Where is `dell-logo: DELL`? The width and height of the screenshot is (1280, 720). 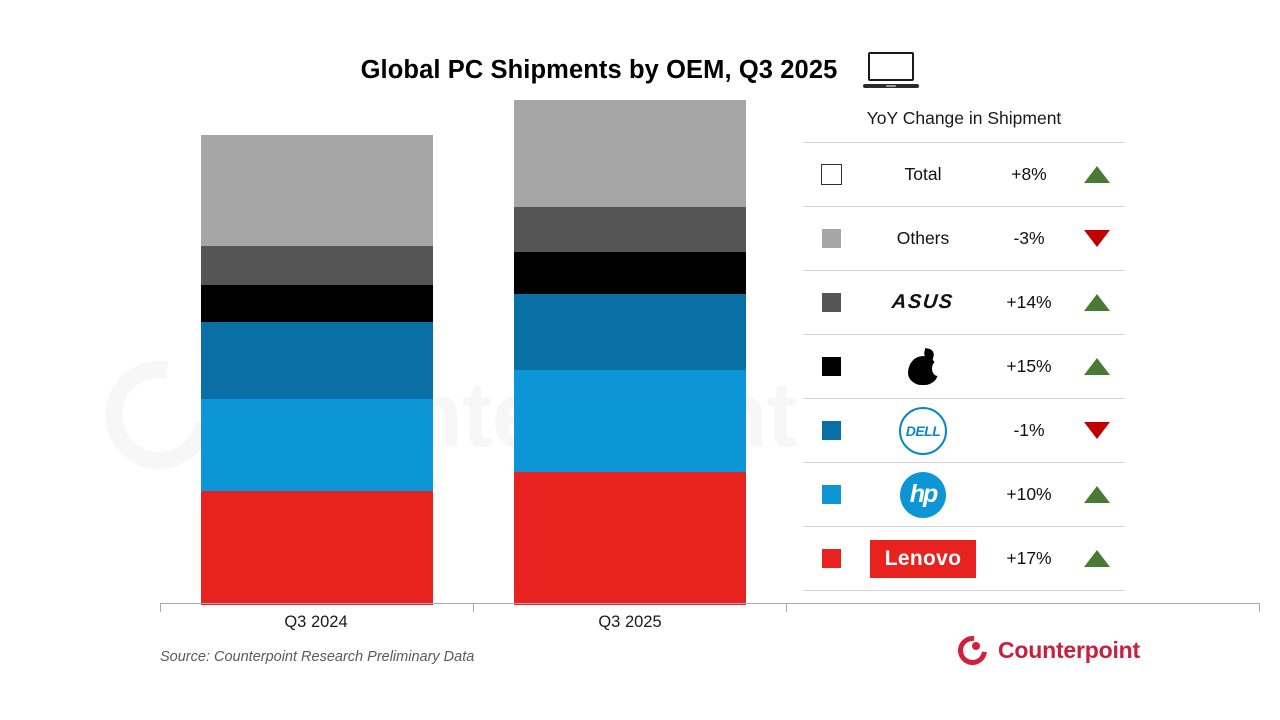
dell-logo: DELL is located at coordinates (923, 430).